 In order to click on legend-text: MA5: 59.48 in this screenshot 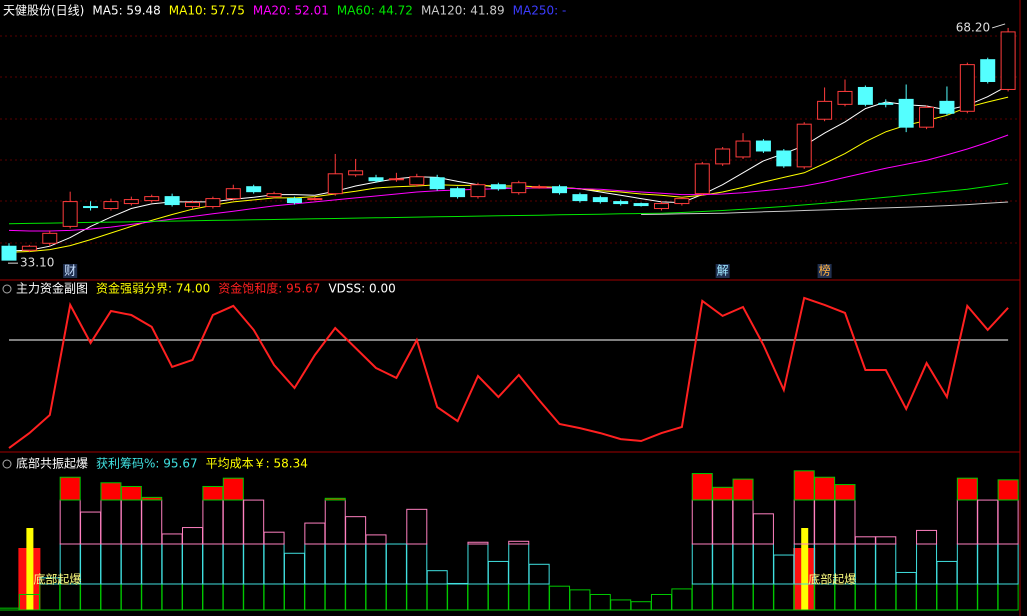, I will do `click(126, 11)`.